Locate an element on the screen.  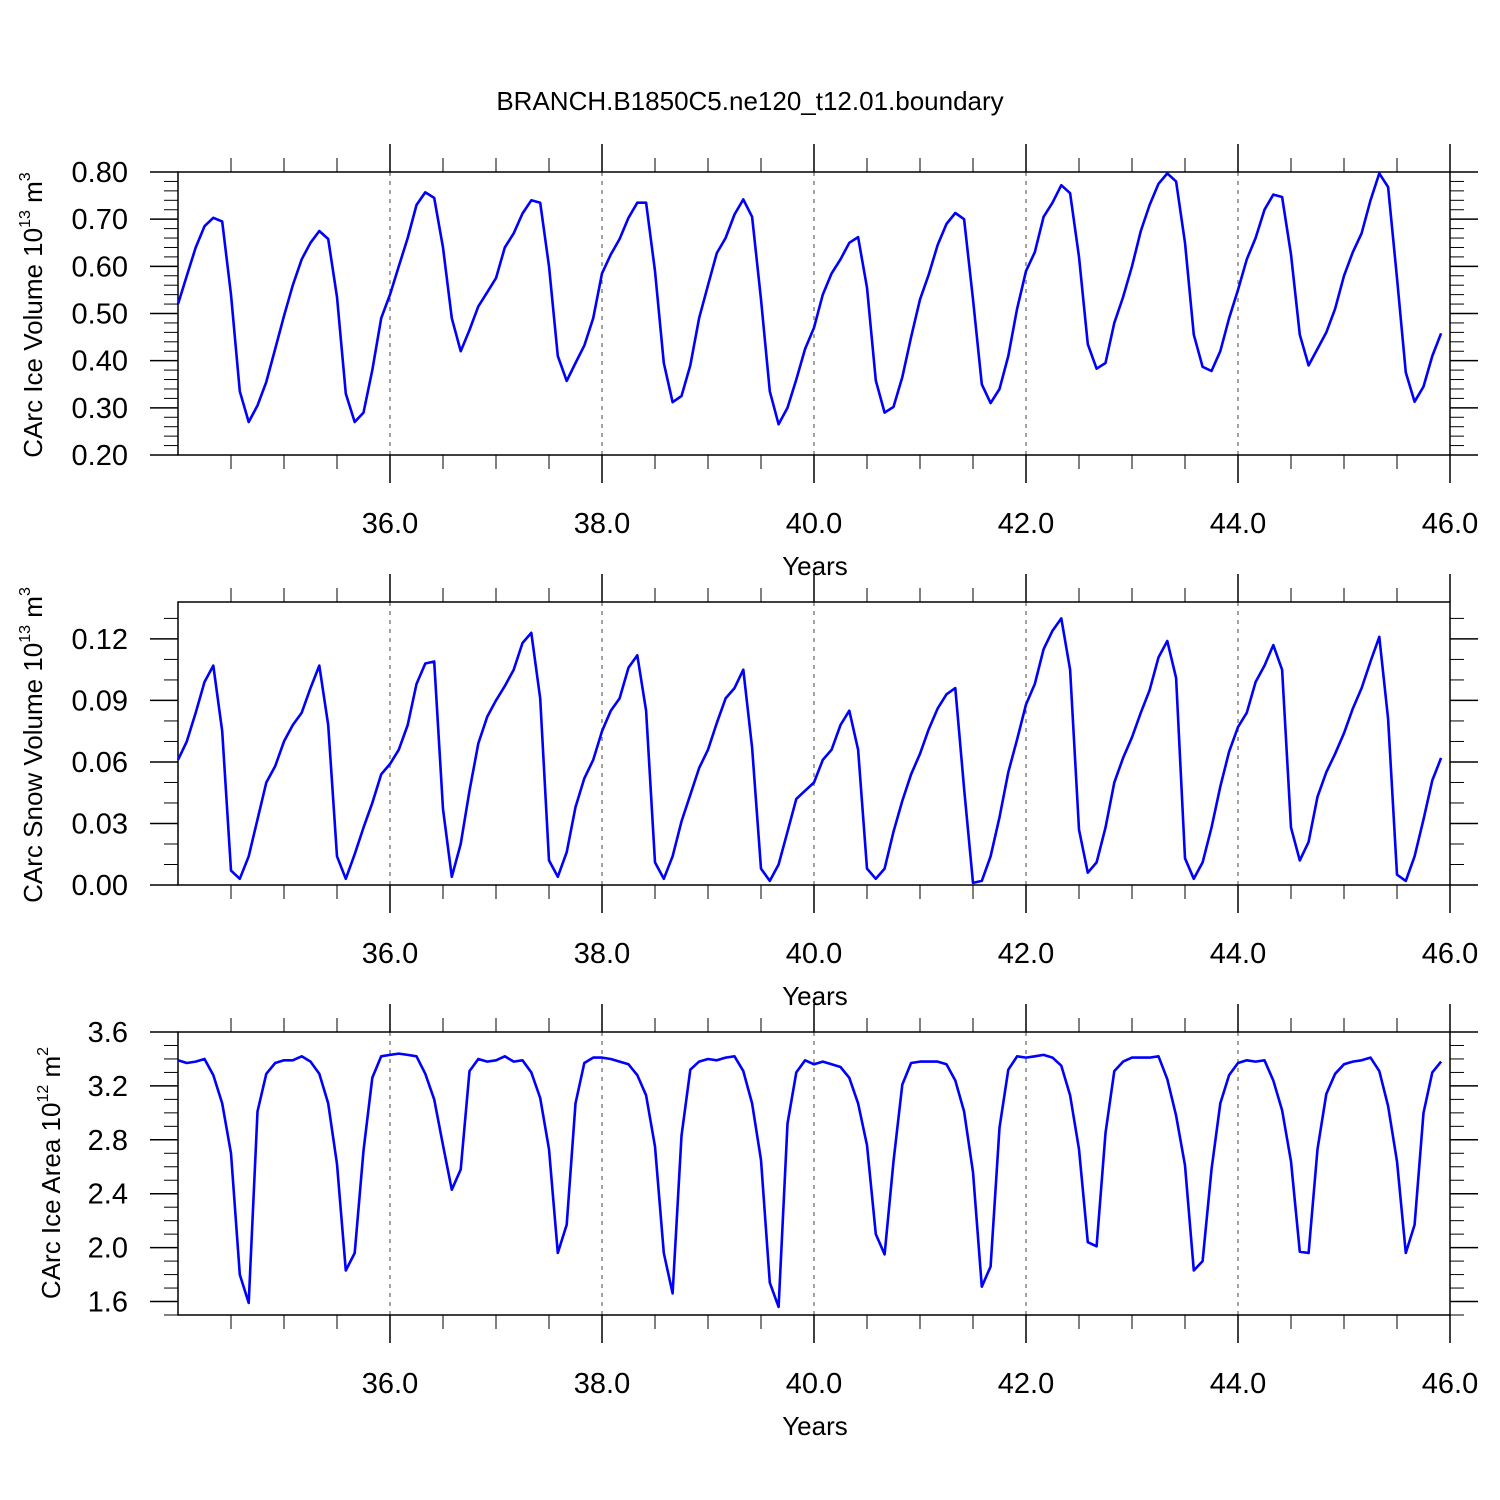
y-tick-label: 0.70 is located at coordinates (100, 220).